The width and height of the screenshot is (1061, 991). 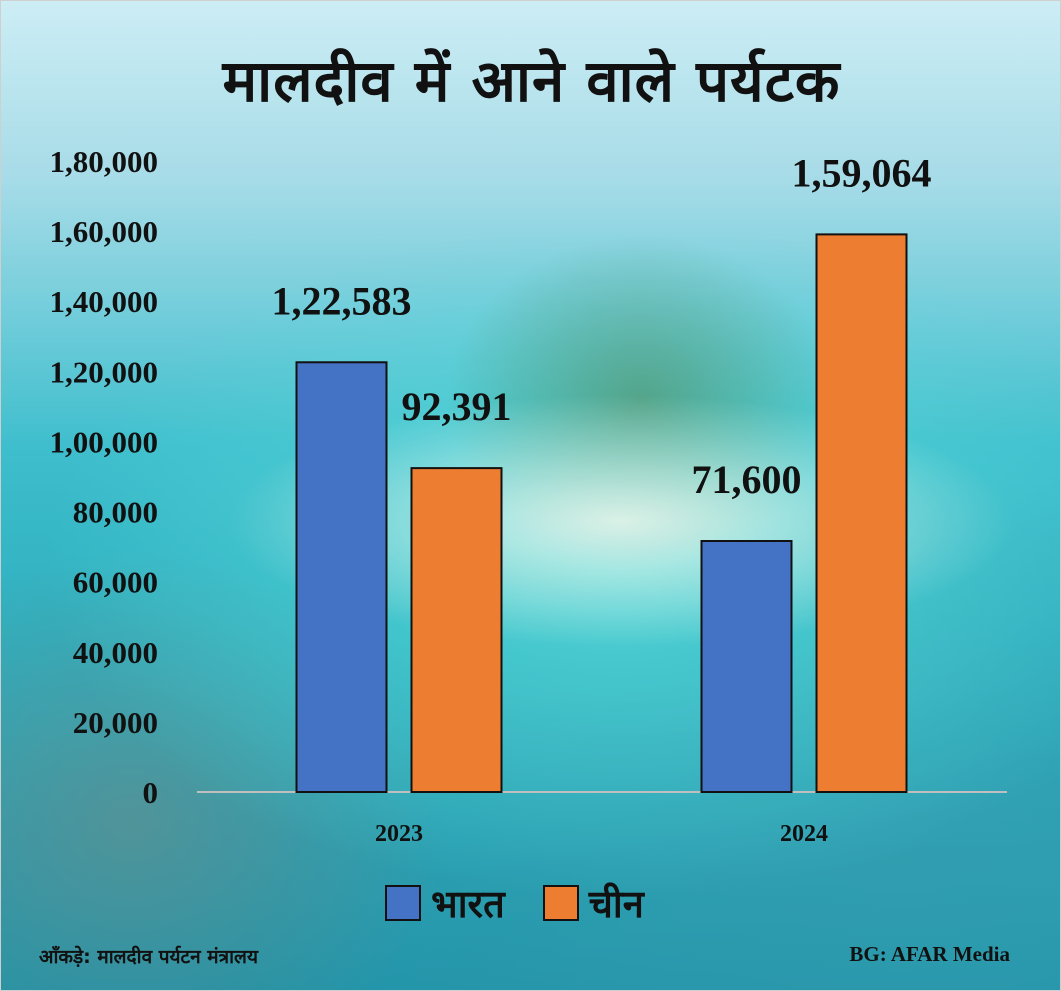 What do you see at coordinates (399, 834) in the screenshot?
I see `x-tick-label: 2023` at bounding box center [399, 834].